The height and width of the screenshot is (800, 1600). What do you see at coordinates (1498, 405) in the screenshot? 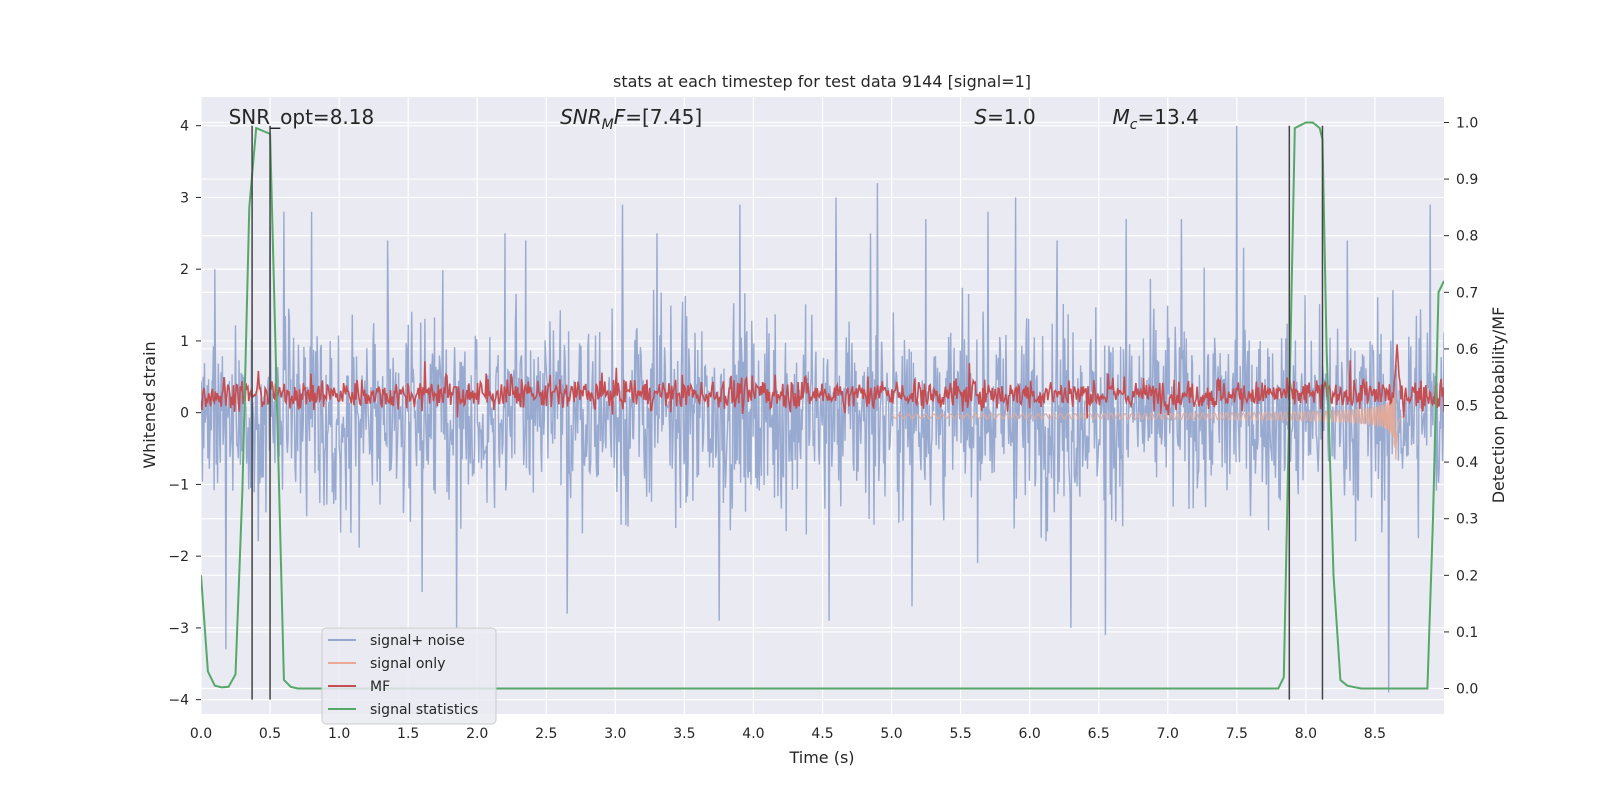
I see `y2-axis-label: Detection probability/MF` at bounding box center [1498, 405].